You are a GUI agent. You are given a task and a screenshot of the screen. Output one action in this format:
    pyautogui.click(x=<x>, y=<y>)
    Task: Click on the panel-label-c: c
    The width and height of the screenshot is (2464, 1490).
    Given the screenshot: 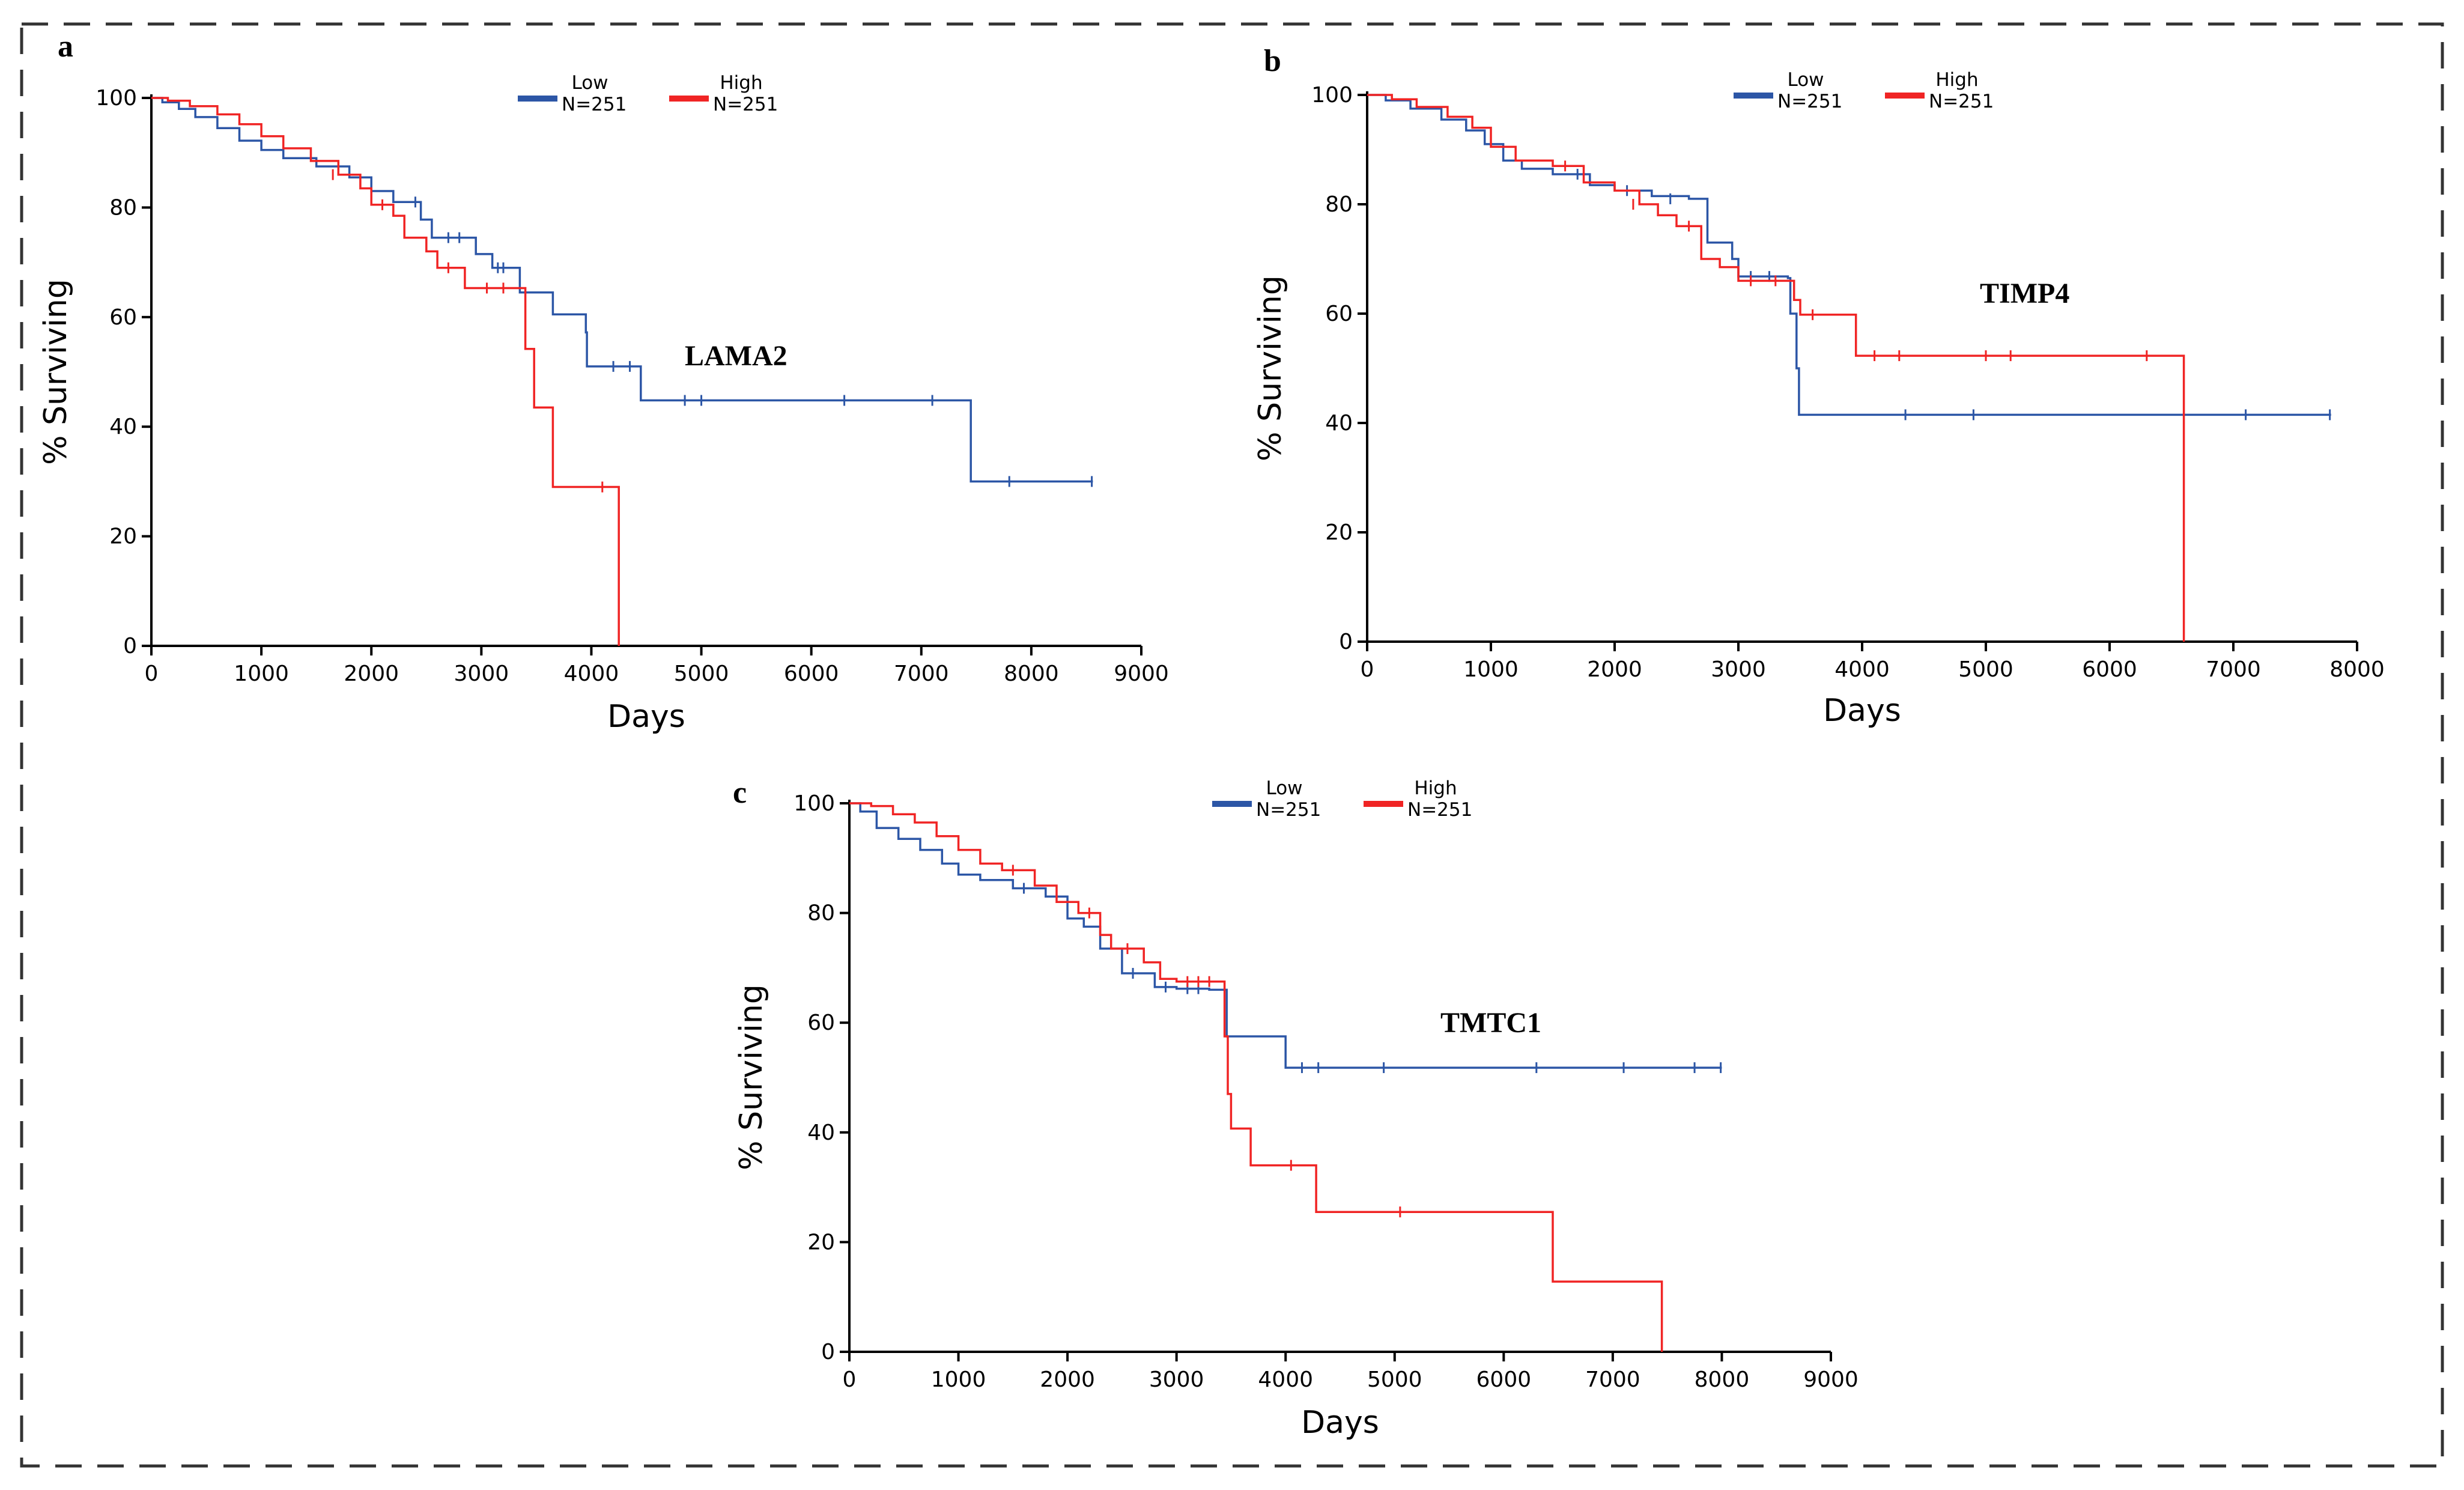 What is the action you would take?
    pyautogui.click(x=740, y=793)
    